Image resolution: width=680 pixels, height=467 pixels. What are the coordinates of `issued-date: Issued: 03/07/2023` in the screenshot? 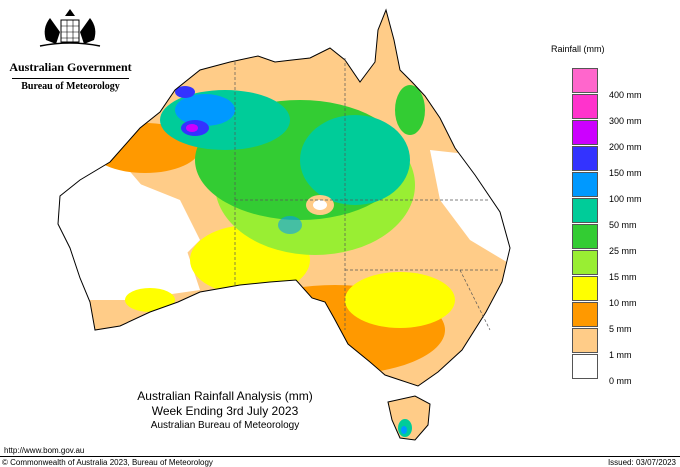 It's located at (641, 462).